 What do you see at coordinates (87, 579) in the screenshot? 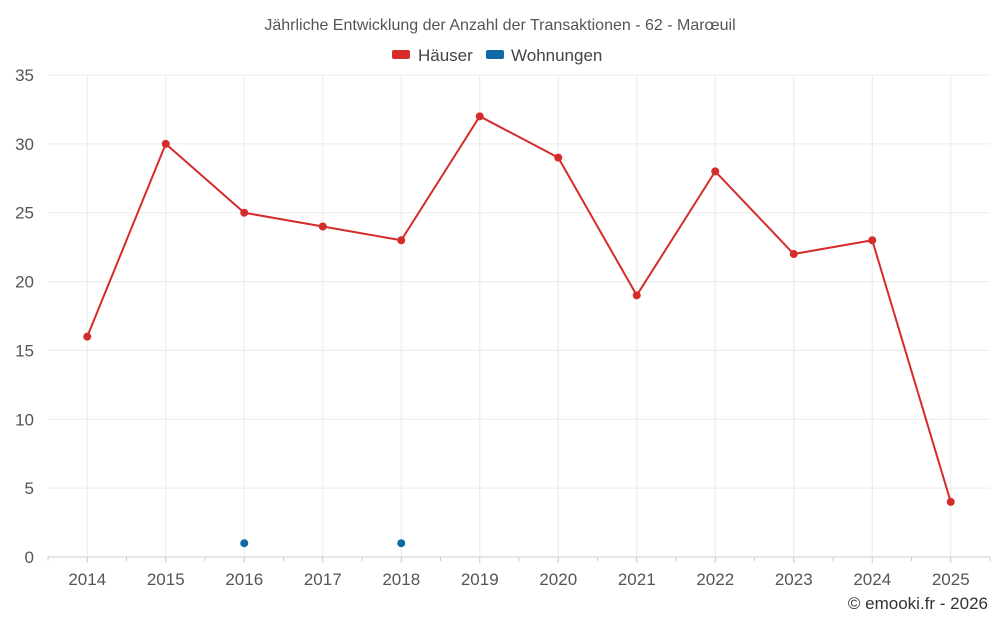
I see `x-tick-label: 2014` at bounding box center [87, 579].